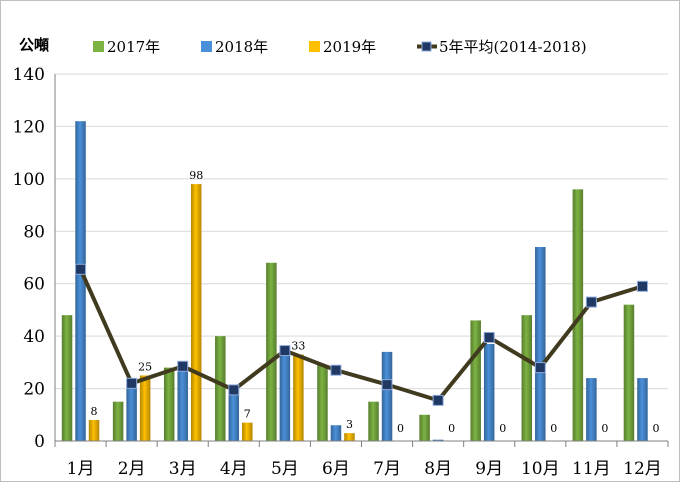 The height and width of the screenshot is (486, 680). Describe the element at coordinates (349, 424) in the screenshot. I see `data-label: 3` at that location.